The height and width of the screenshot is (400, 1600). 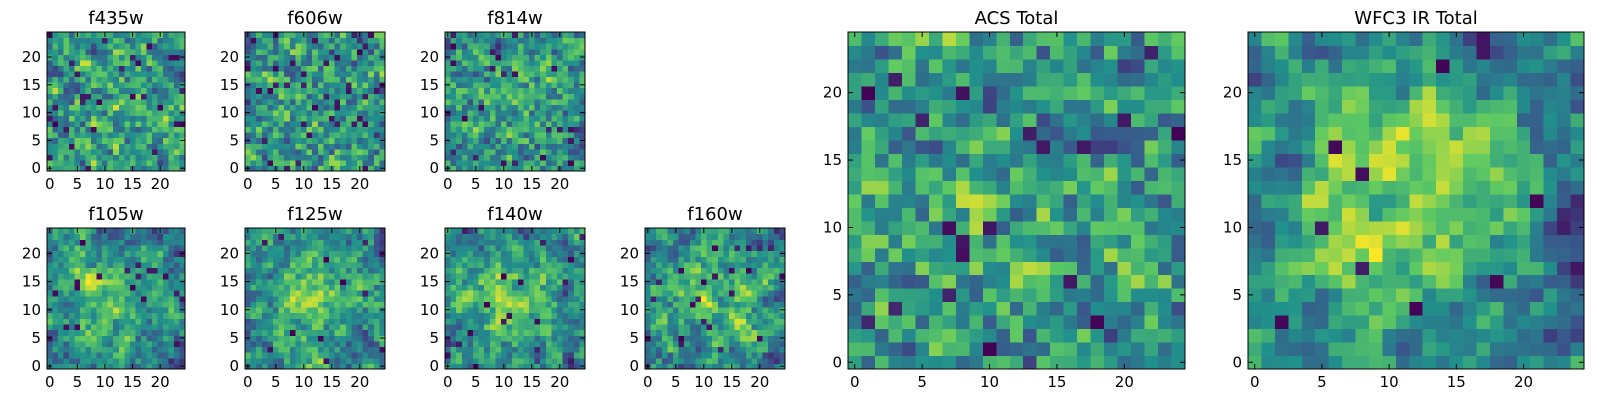 I want to click on x-tick-label: 15, so click(x=132, y=184).